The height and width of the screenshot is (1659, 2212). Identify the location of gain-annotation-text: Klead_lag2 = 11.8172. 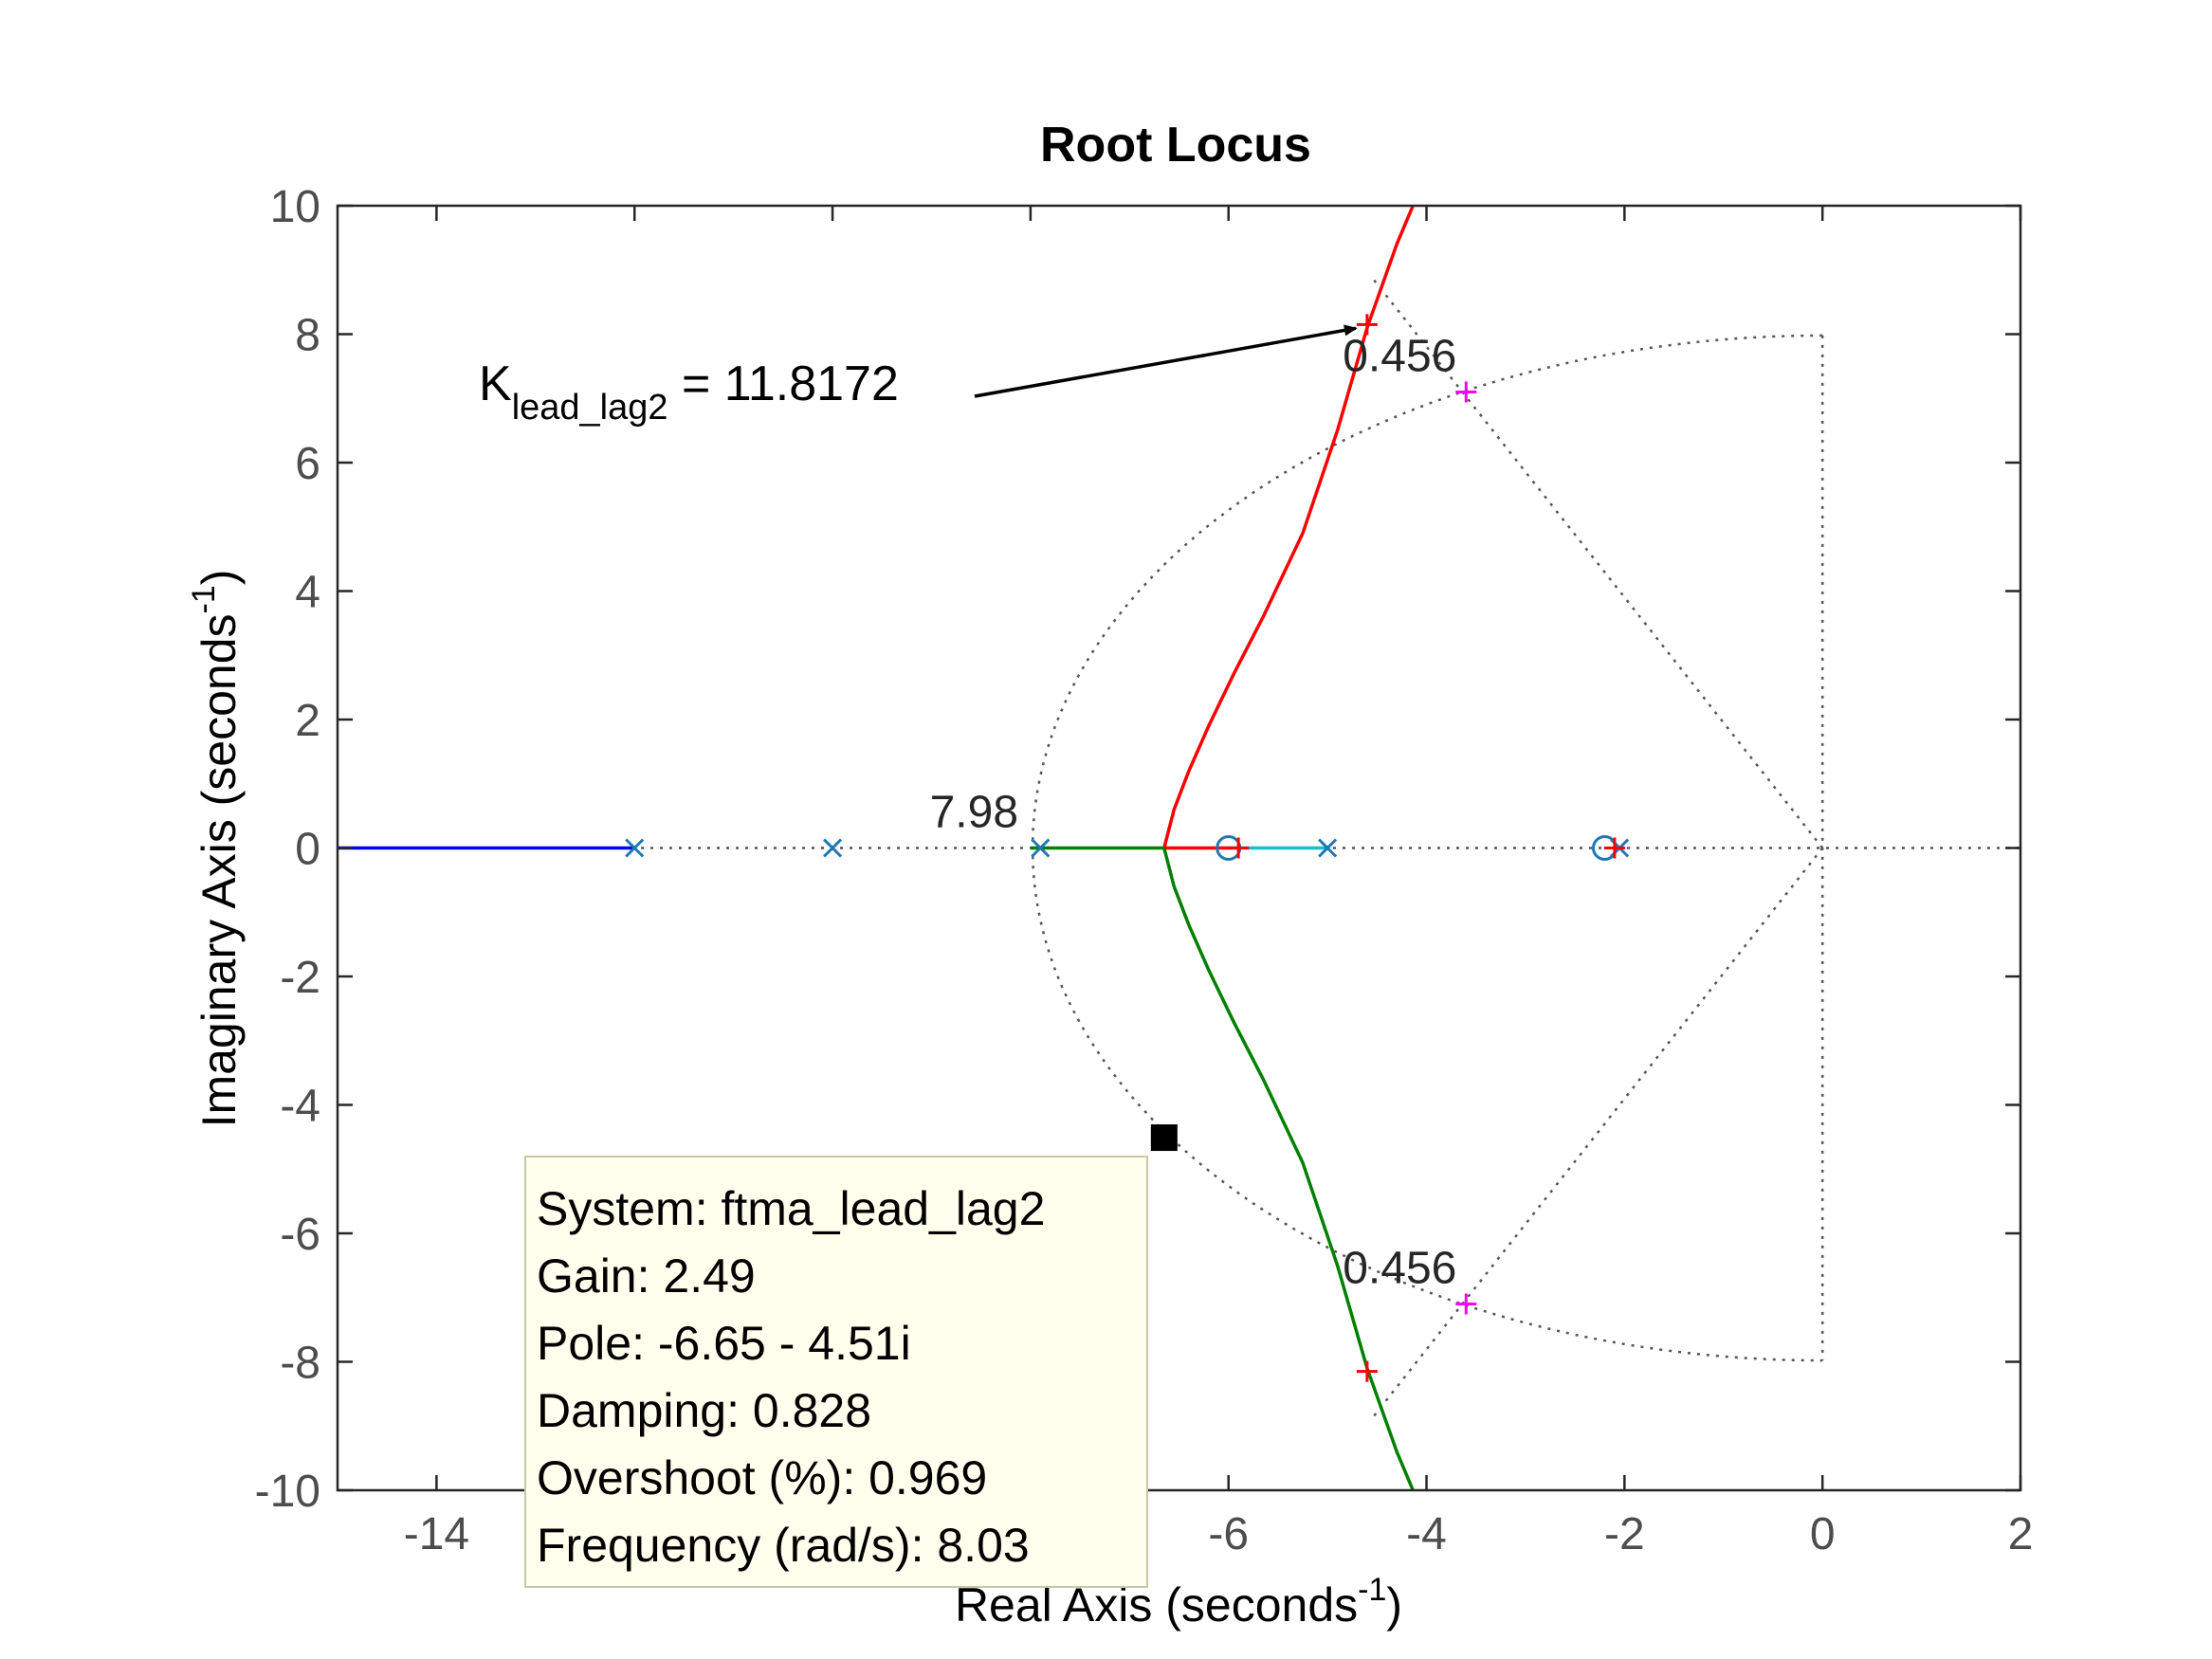
(689, 392).